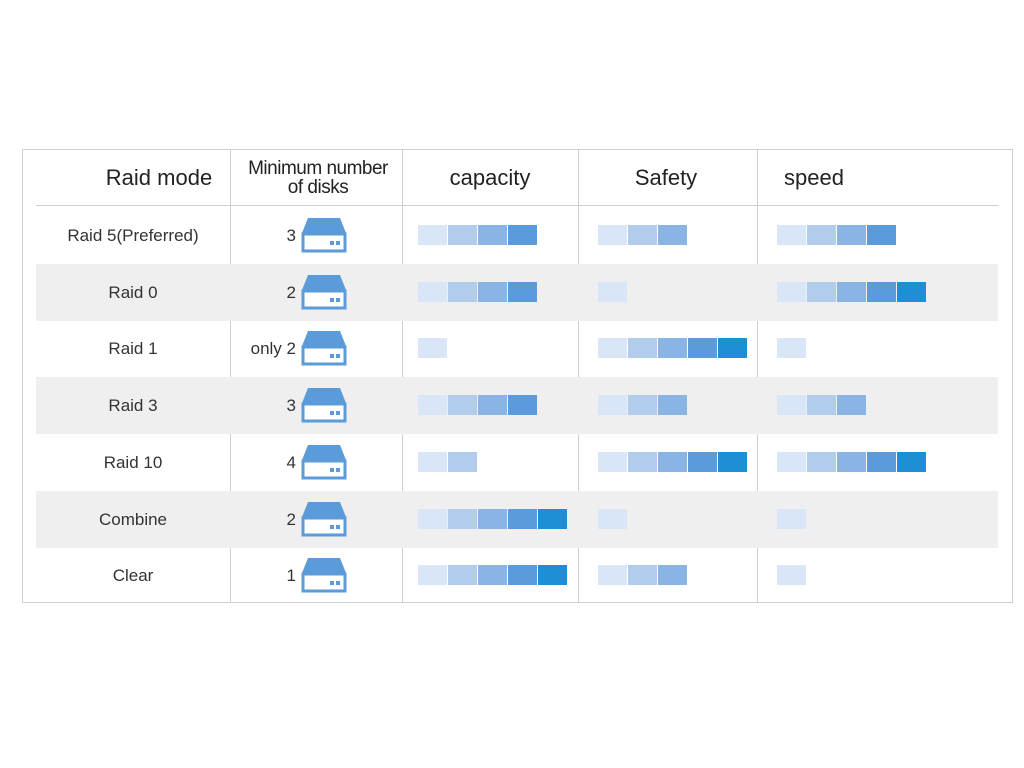 The height and width of the screenshot is (768, 1024). Describe the element at coordinates (490, 177) in the screenshot. I see `header-capacity: capacity` at that location.